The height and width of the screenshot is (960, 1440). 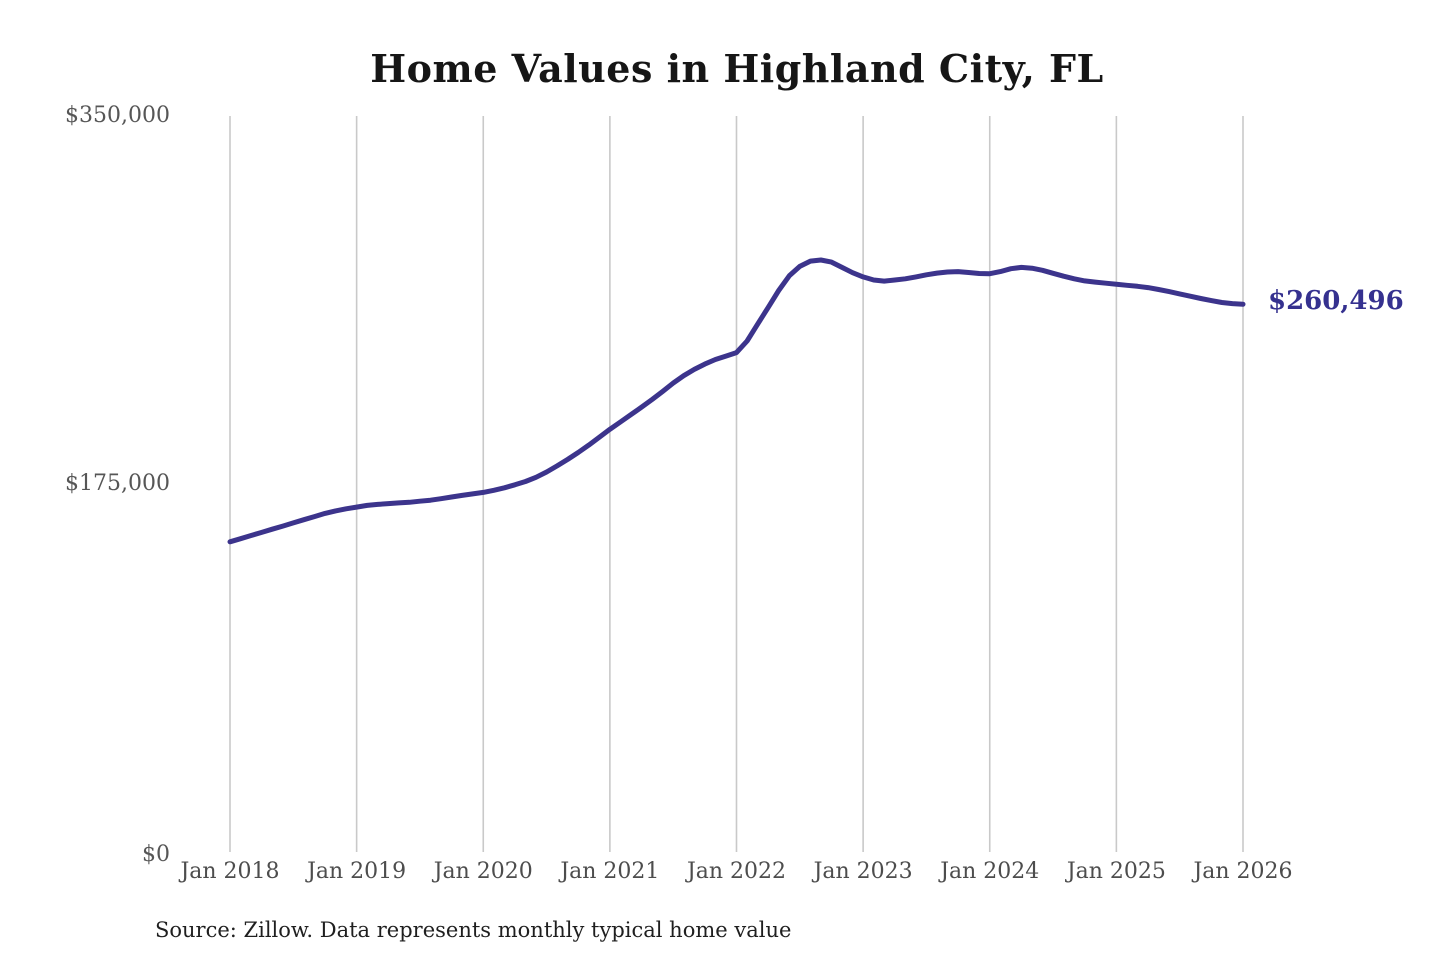 I want to click on x-axis-tick-label: Jan 2026, so click(x=1243, y=871).